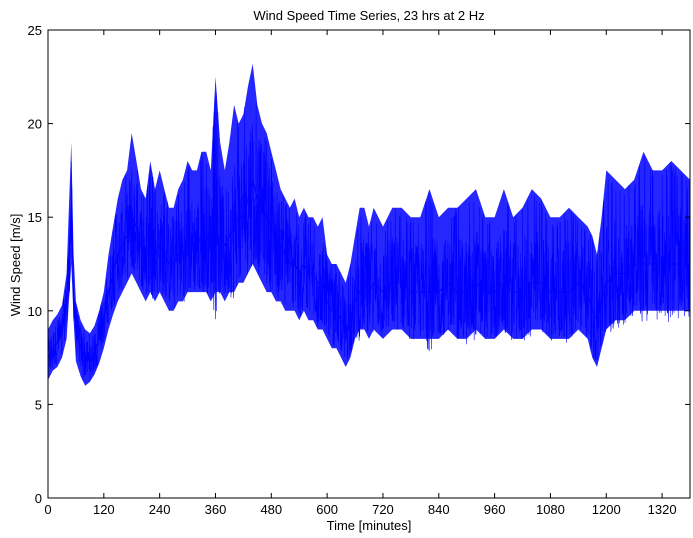  What do you see at coordinates (495, 509) in the screenshot?
I see `x-tick-label: 960` at bounding box center [495, 509].